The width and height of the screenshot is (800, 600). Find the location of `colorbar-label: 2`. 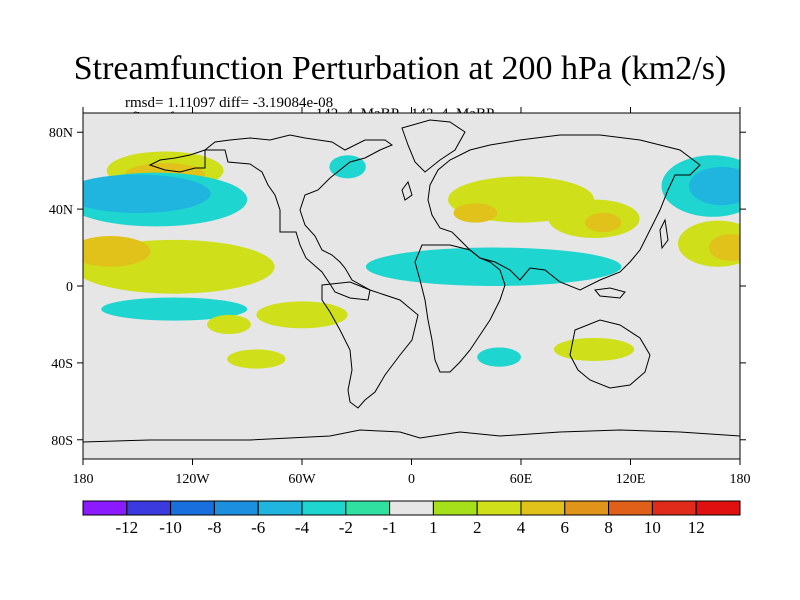

colorbar-label: 2 is located at coordinates (477, 527).